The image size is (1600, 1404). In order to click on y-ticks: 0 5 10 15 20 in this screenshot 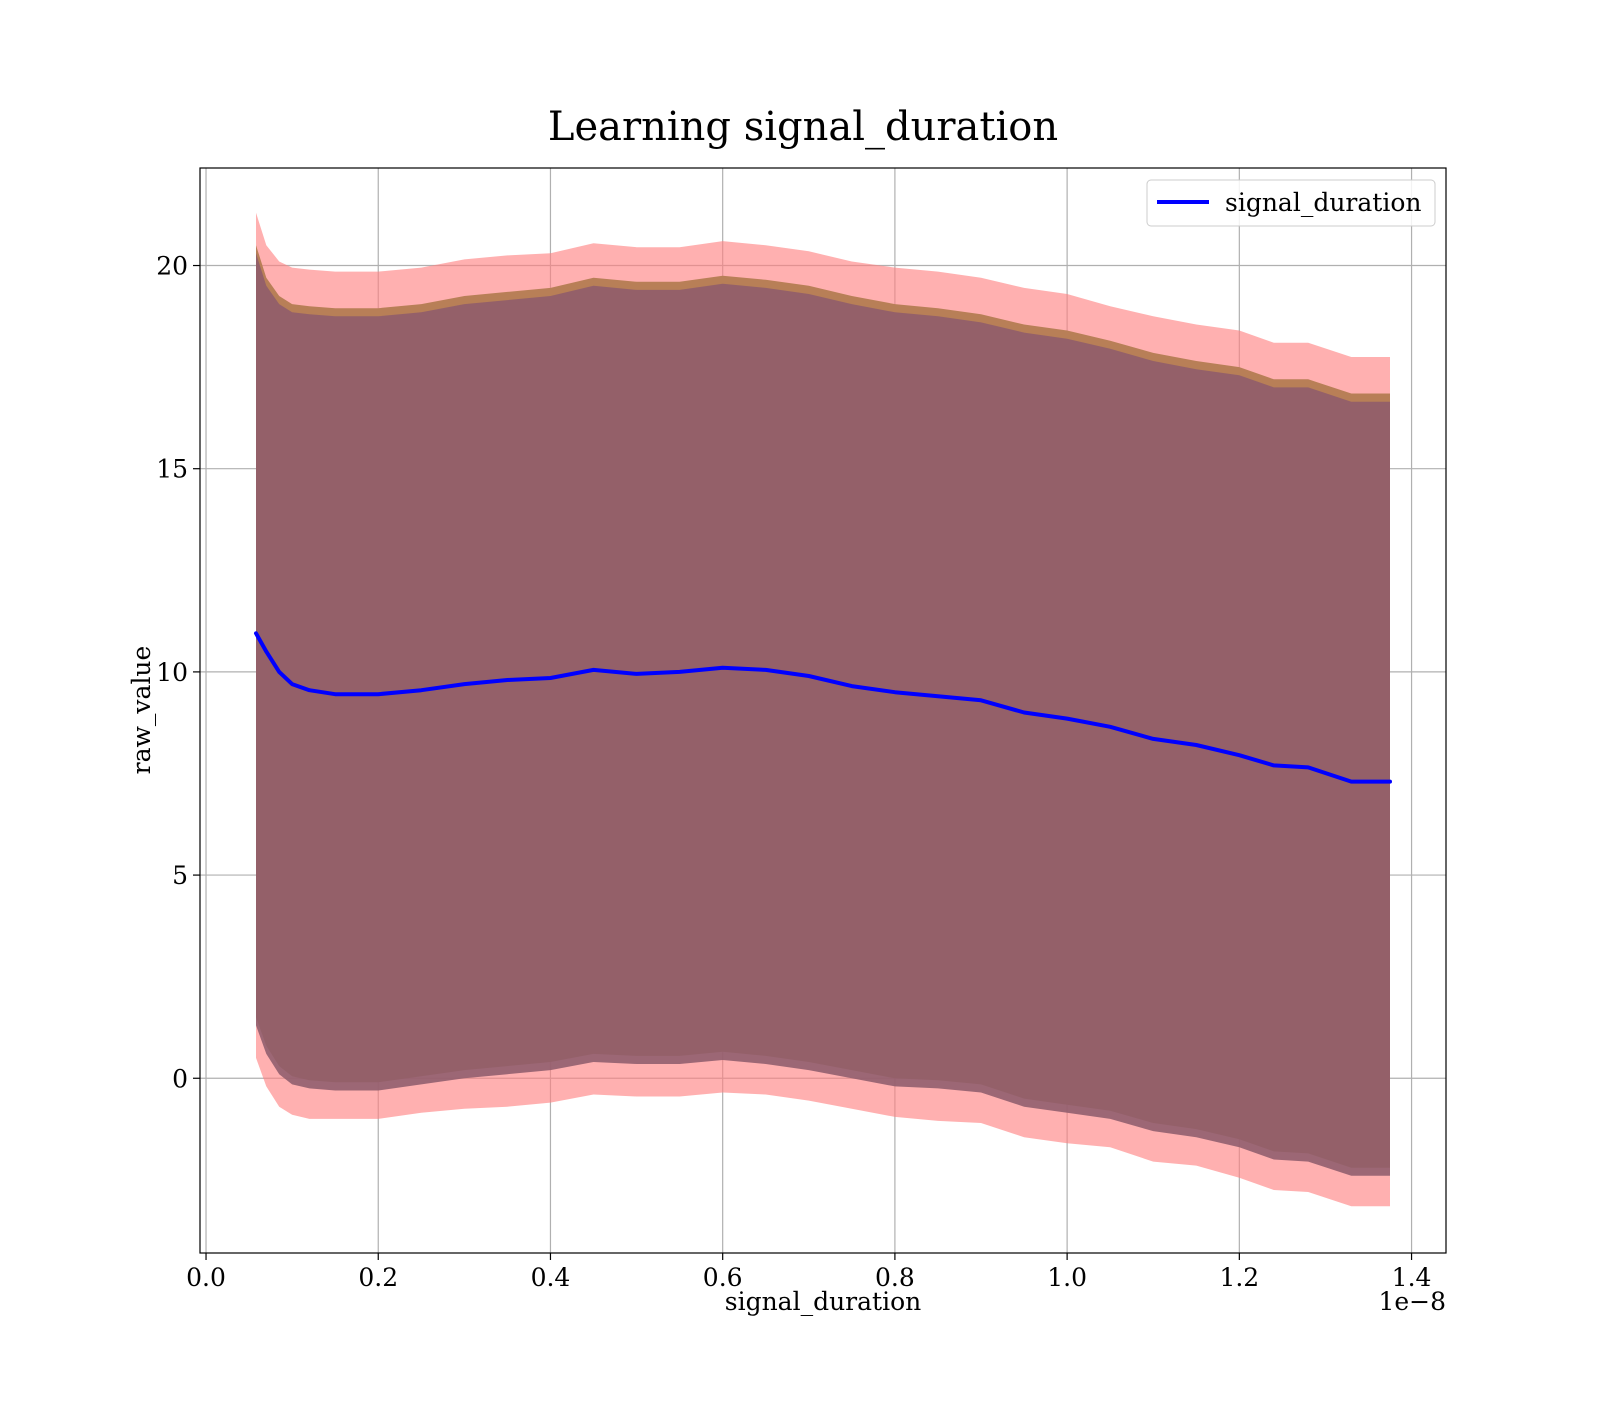, I will do `click(178, 672)`.